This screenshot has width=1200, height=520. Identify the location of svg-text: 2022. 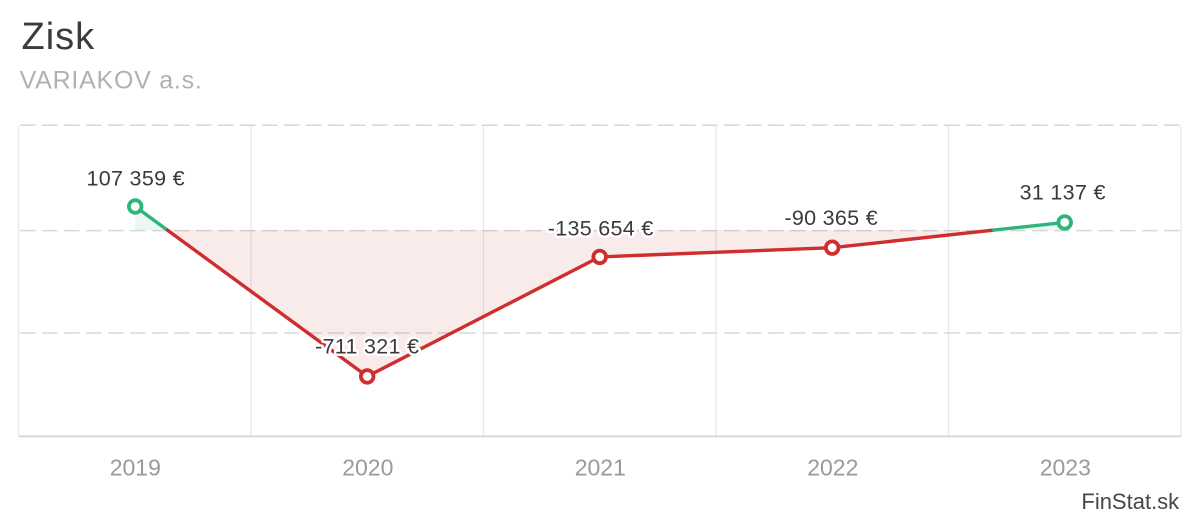
(832, 467).